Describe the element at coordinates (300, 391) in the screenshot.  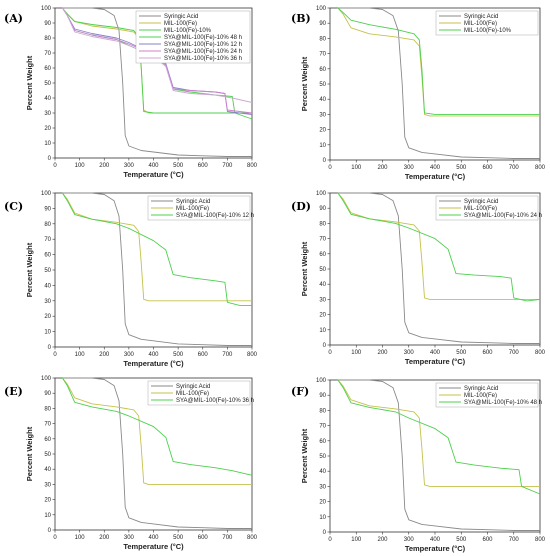
I see `panel-label: (F)` at that location.